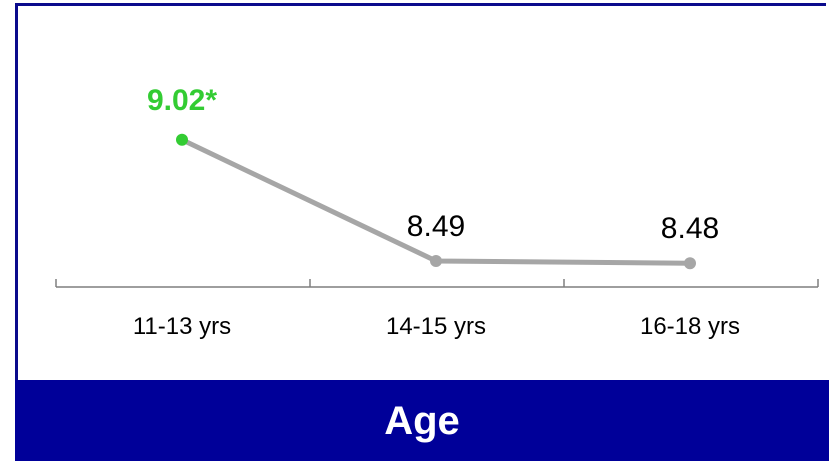  What do you see at coordinates (690, 228) in the screenshot?
I see `data-label-16-18 yrs: 8.48` at bounding box center [690, 228].